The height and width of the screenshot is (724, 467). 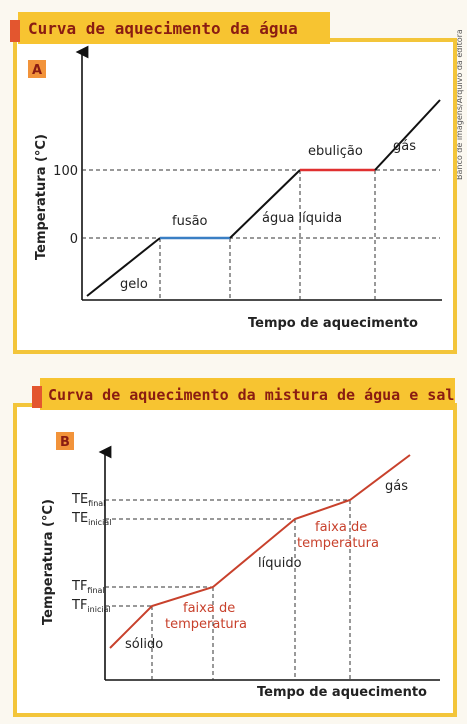 I want to click on tick-label: TFfinal, so click(x=88, y=587).